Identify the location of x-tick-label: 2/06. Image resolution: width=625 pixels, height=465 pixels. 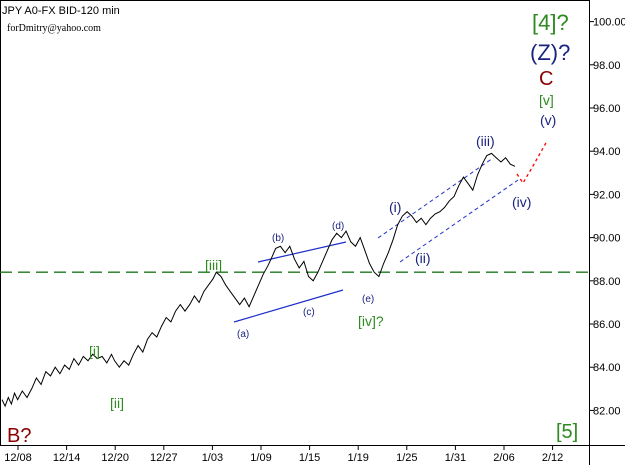
(503, 458).